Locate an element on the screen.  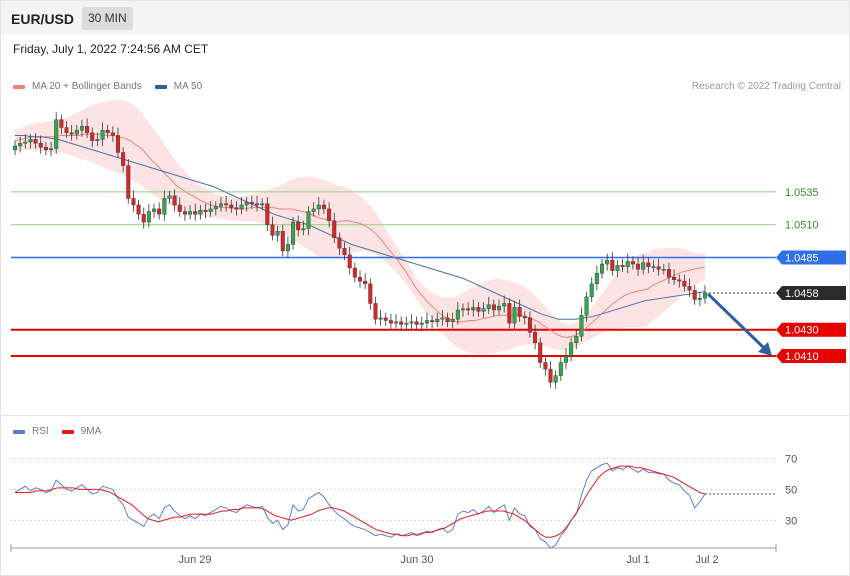
rsi-legend-label: RSI is located at coordinates (40, 431).